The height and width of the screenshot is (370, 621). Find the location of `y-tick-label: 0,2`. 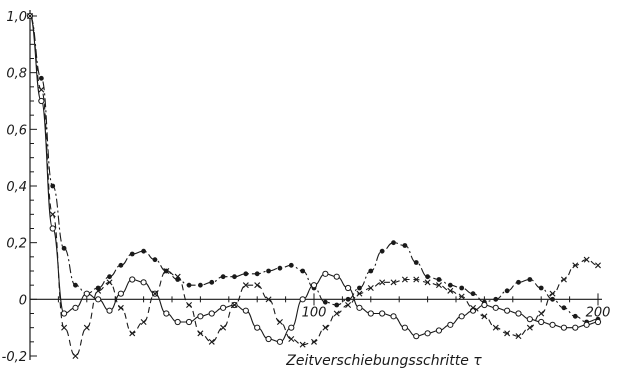

y-tick-label: 0,2 is located at coordinates (16, 244).